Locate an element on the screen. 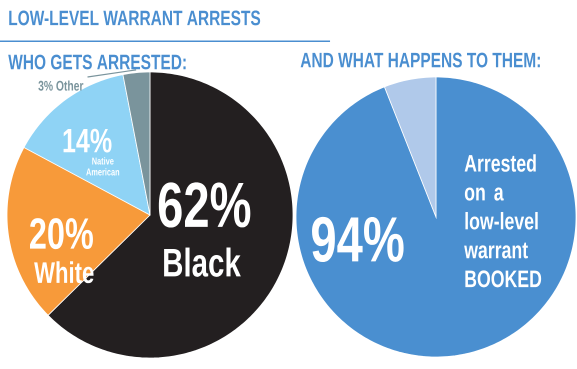 Image resolution: width=577 pixels, height=369 pixels. chart-title: AND WHAT HAPPENS TO THEM: is located at coordinates (420, 60).